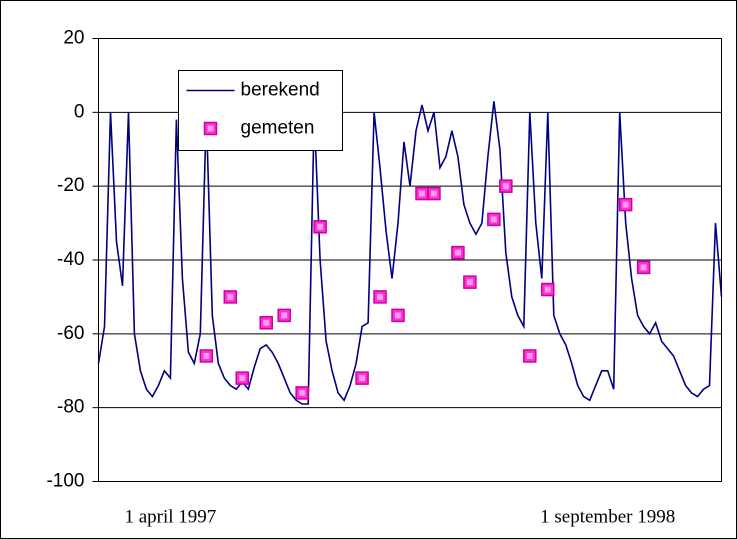 The width and height of the screenshot is (737, 539). What do you see at coordinates (170, 516) in the screenshot?
I see `x-tick-label: 1 april 1997` at bounding box center [170, 516].